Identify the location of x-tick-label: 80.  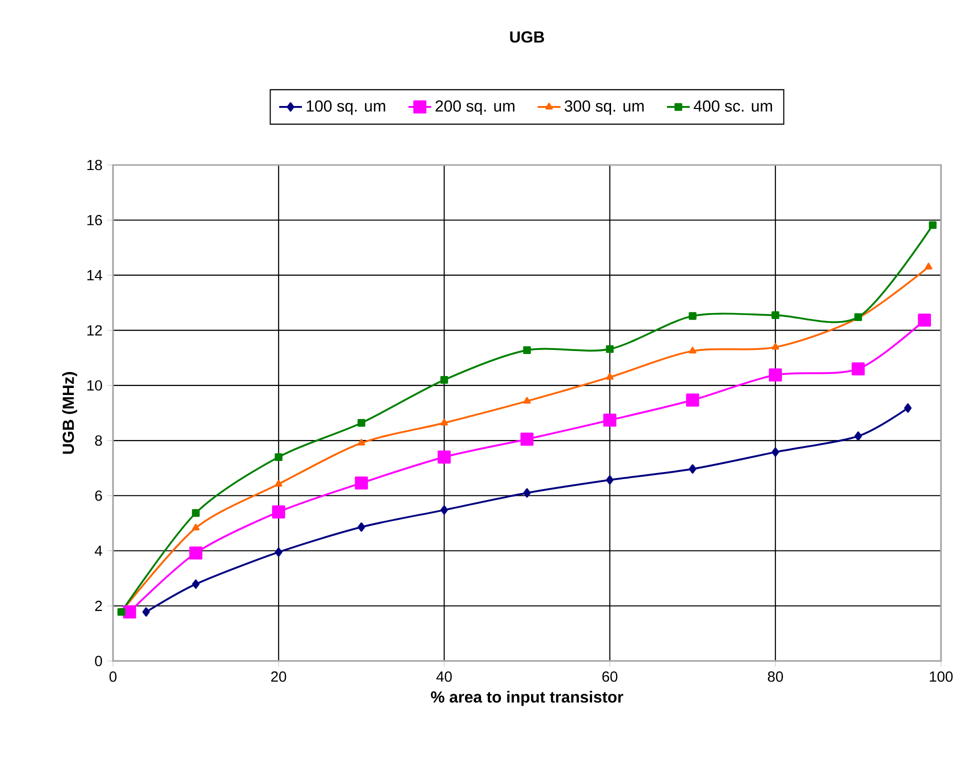
(775, 676).